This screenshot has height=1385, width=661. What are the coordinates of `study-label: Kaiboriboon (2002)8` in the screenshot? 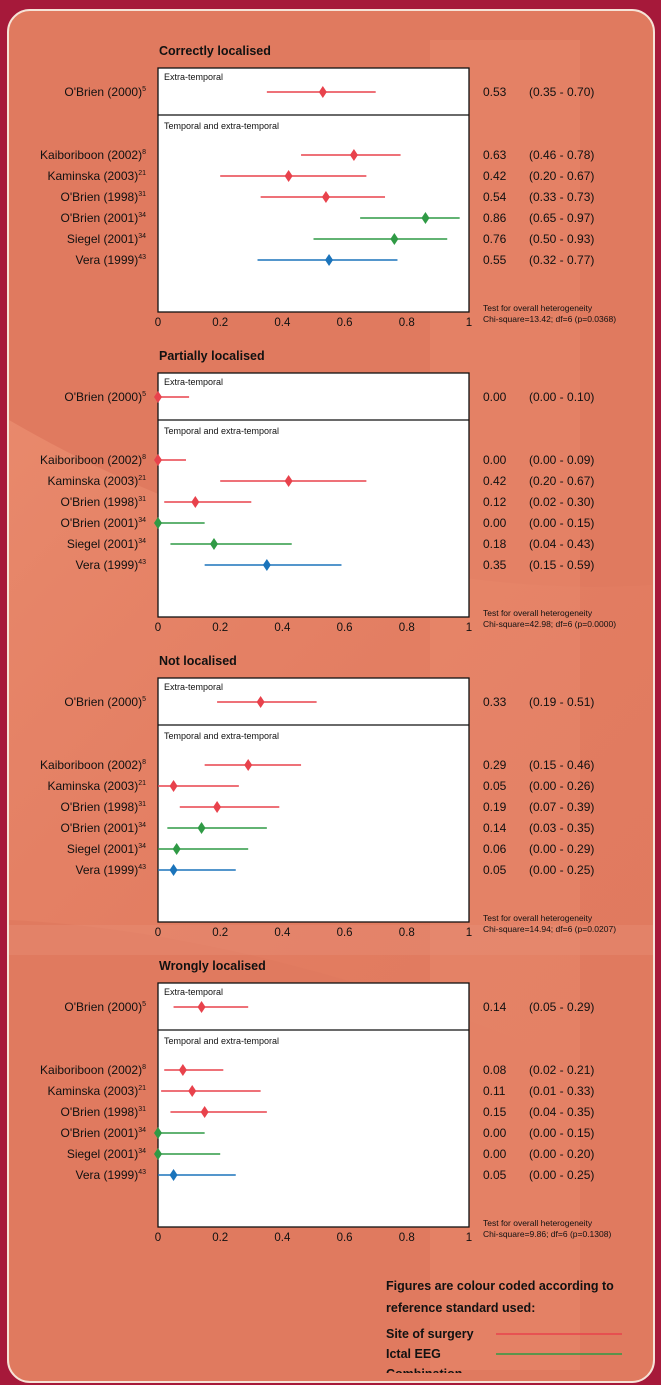 It's located at (93, 155).